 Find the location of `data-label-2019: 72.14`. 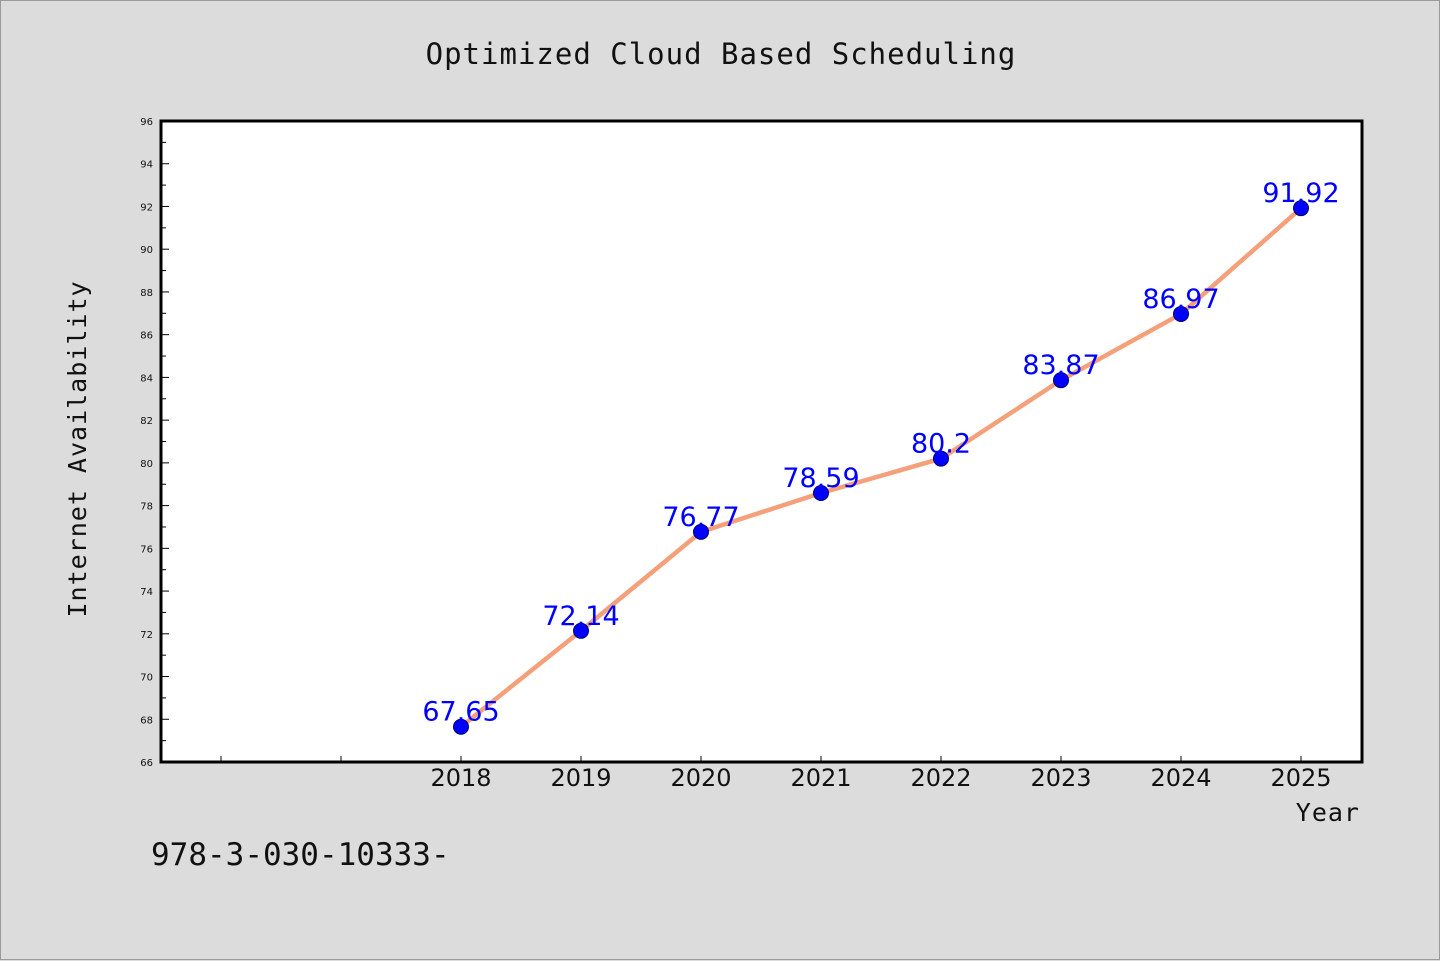

data-label-2019: 72.14 is located at coordinates (580, 616).